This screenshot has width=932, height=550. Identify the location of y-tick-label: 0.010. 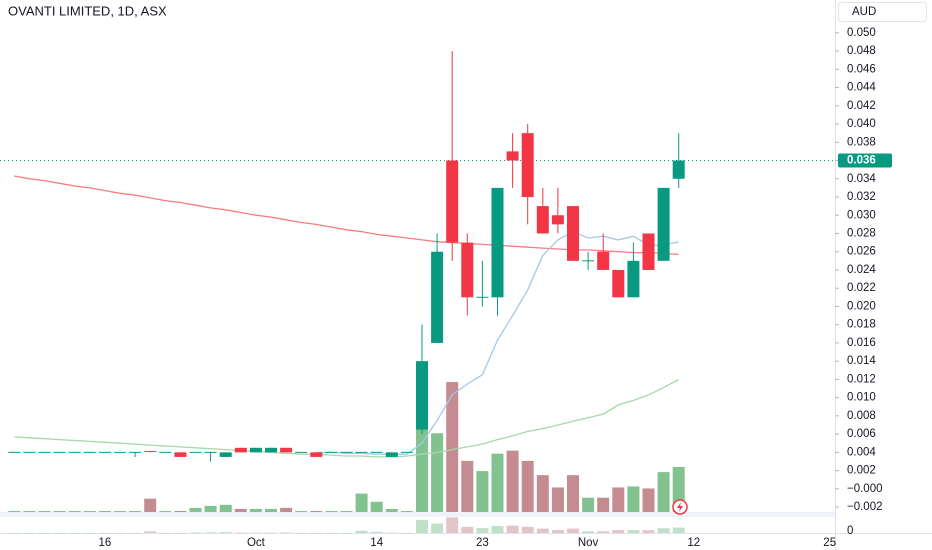
(861, 398).